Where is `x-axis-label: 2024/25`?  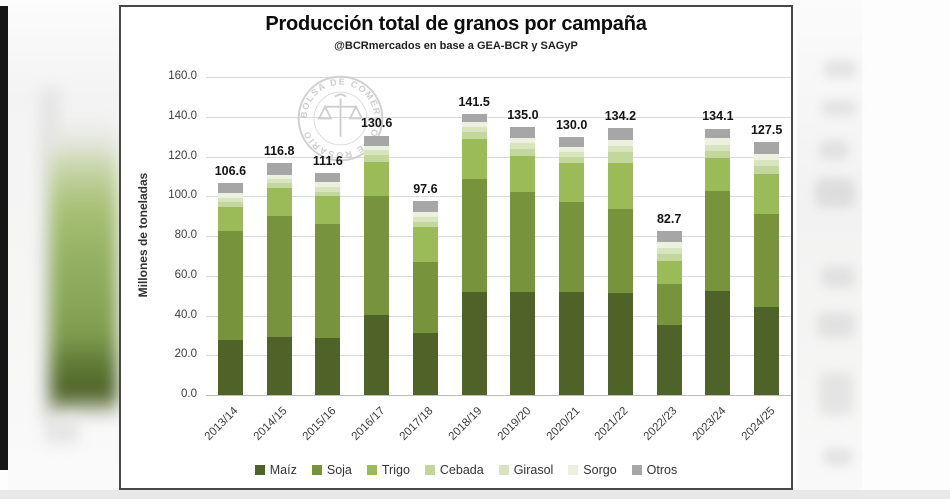 x-axis-label: 2024/25 is located at coordinates (758, 424).